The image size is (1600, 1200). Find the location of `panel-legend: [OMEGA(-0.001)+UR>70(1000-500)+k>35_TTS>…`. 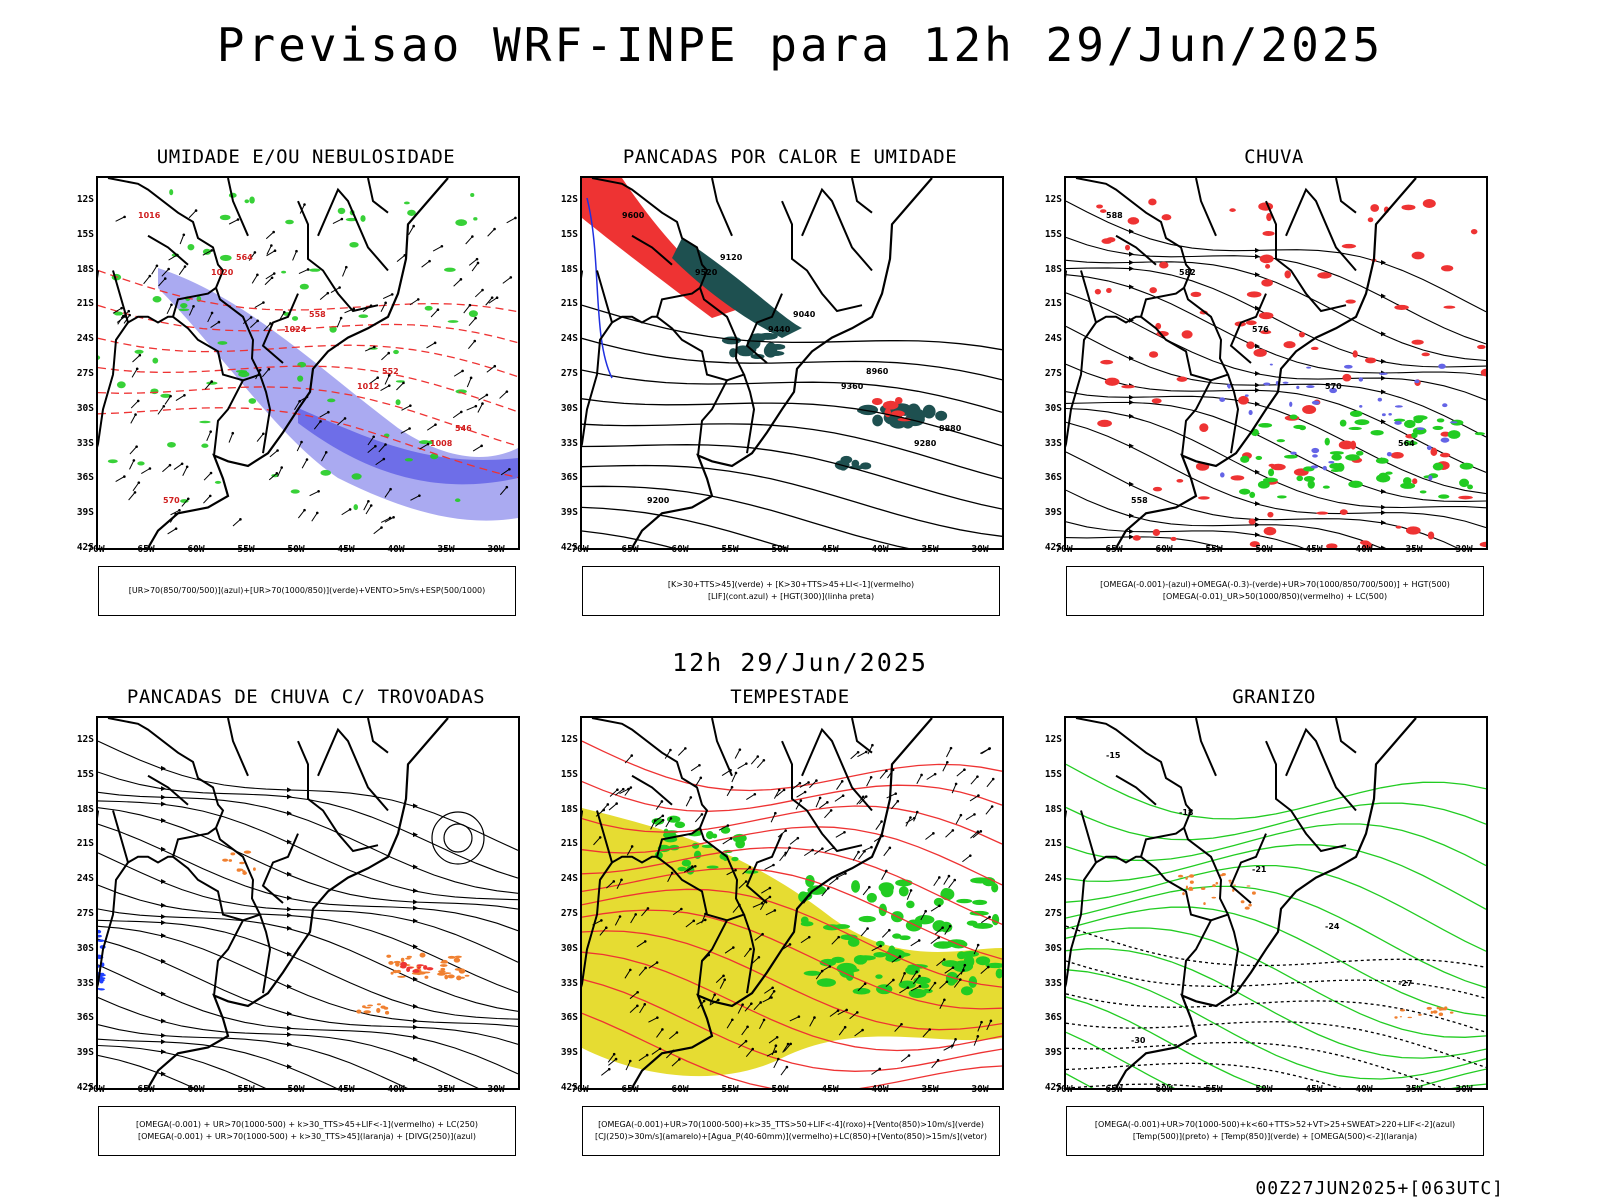

panel-legend: [OMEGA(-0.001)+UR>70(1000-500)+k>35_TTS>… is located at coordinates (791, 1131).